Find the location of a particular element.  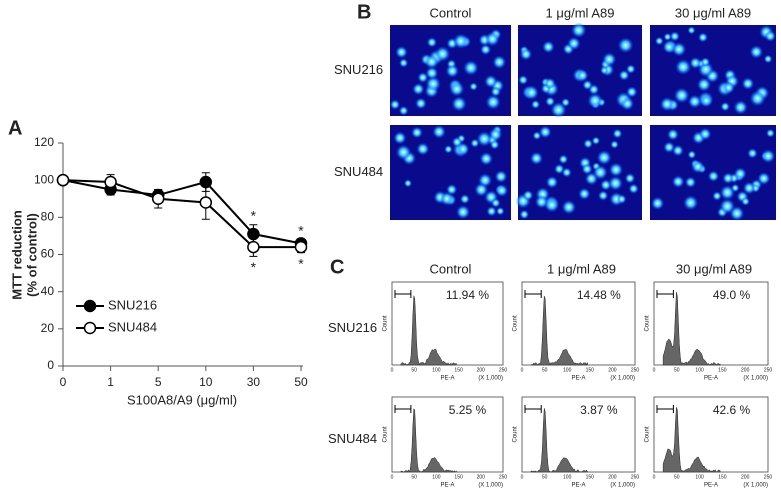

x-tick-label: 30 is located at coordinates (254, 382).